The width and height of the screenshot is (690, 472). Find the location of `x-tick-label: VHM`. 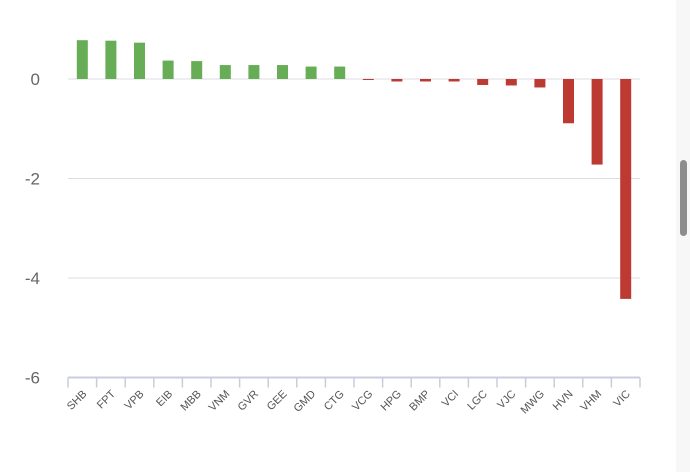

x-tick-label: VHM is located at coordinates (591, 401).